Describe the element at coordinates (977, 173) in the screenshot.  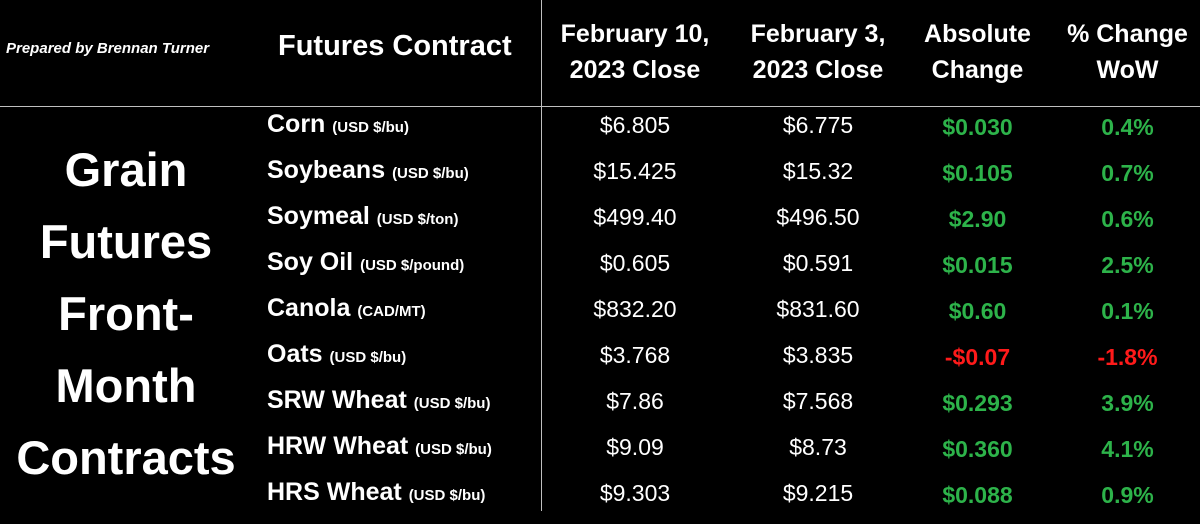
I see `absolute-change-value: $0.105` at that location.